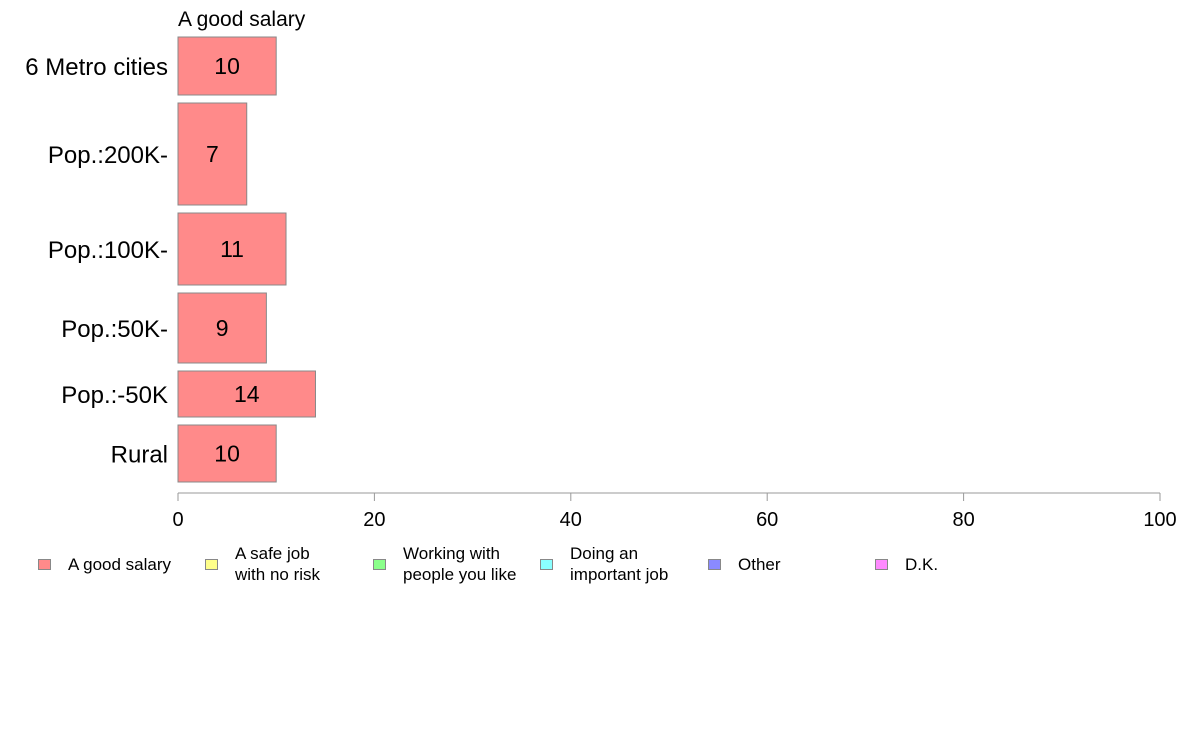 Image resolution: width=1188 pixels, height=736 pixels. What do you see at coordinates (44, 564) in the screenshot?
I see `legend-swatch-good-salary` at bounding box center [44, 564].